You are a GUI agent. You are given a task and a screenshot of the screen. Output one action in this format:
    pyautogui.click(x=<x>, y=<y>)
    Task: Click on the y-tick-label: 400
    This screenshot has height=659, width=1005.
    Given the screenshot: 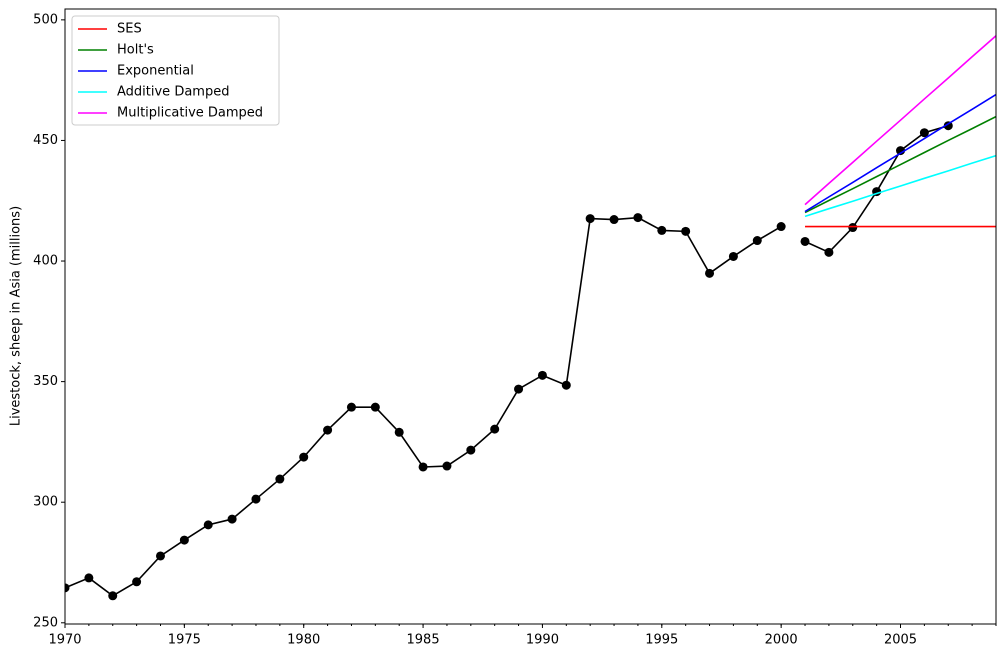 What is the action you would take?
    pyautogui.click(x=45, y=261)
    